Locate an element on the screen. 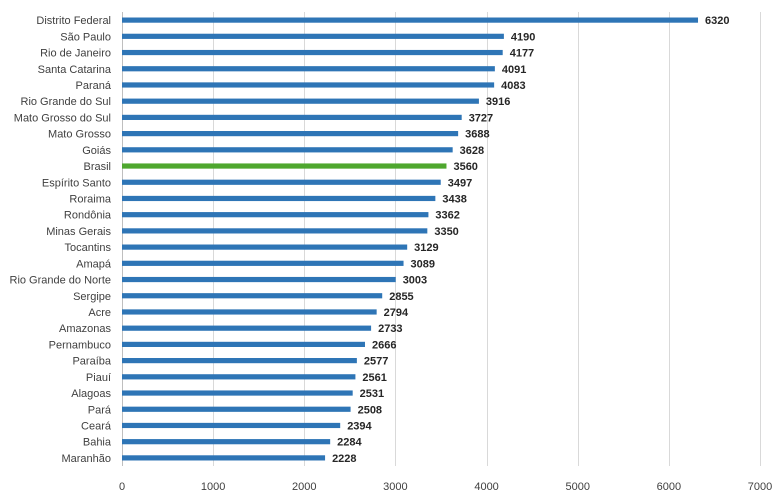 The image size is (782, 497). value-label: 3560 is located at coordinates (465, 167).